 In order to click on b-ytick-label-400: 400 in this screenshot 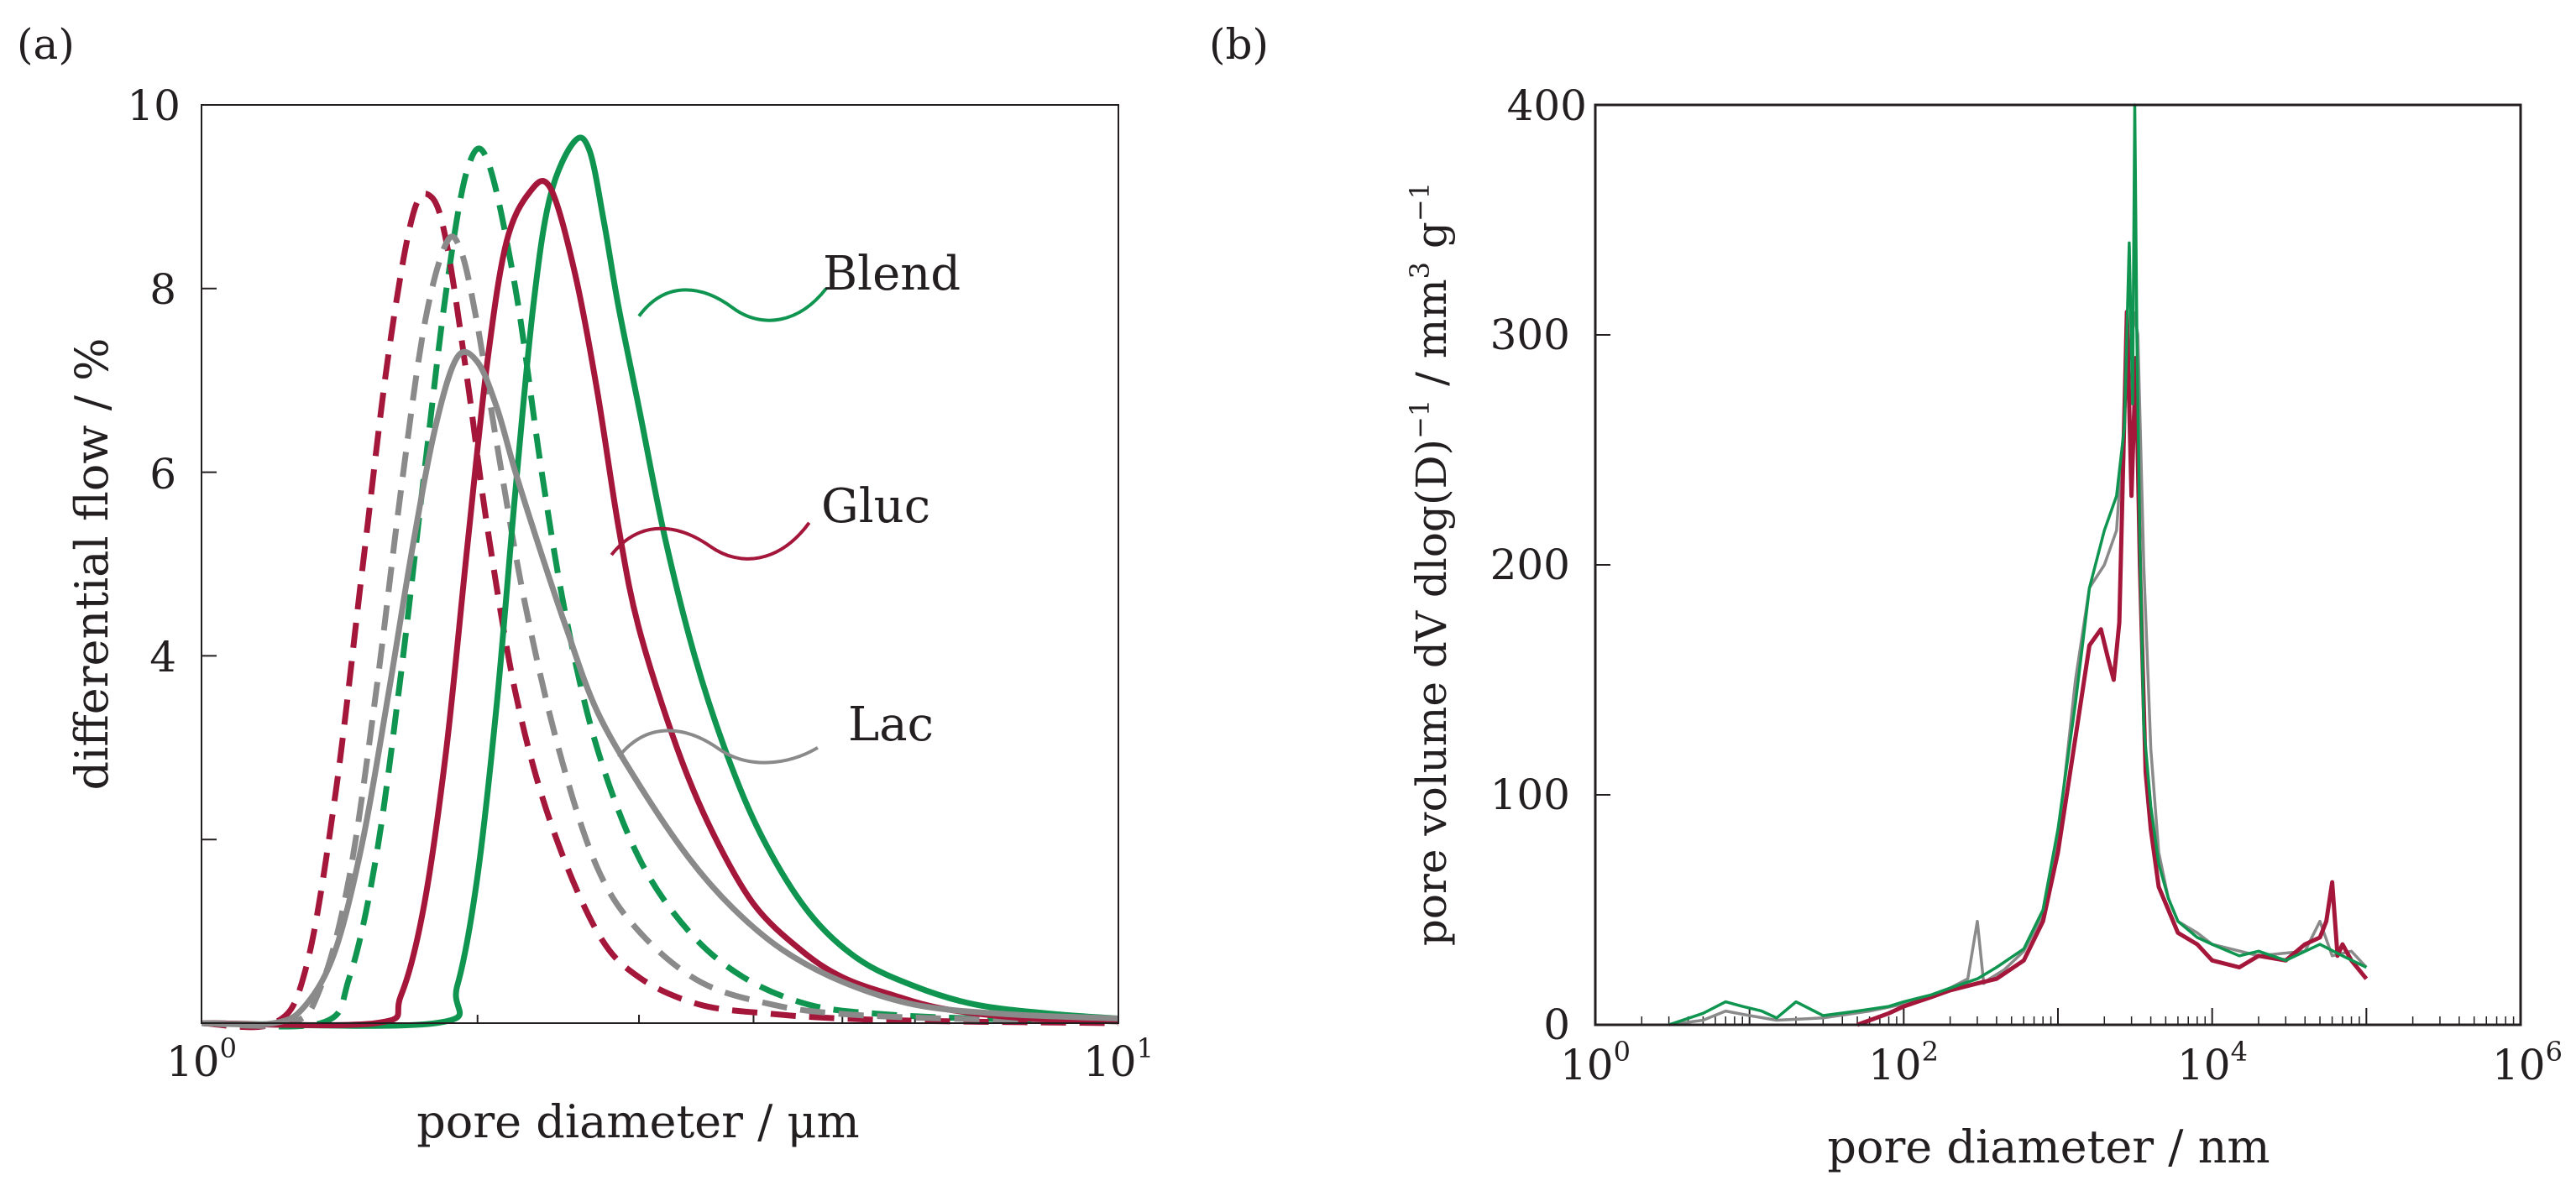, I will do `click(1547, 105)`.